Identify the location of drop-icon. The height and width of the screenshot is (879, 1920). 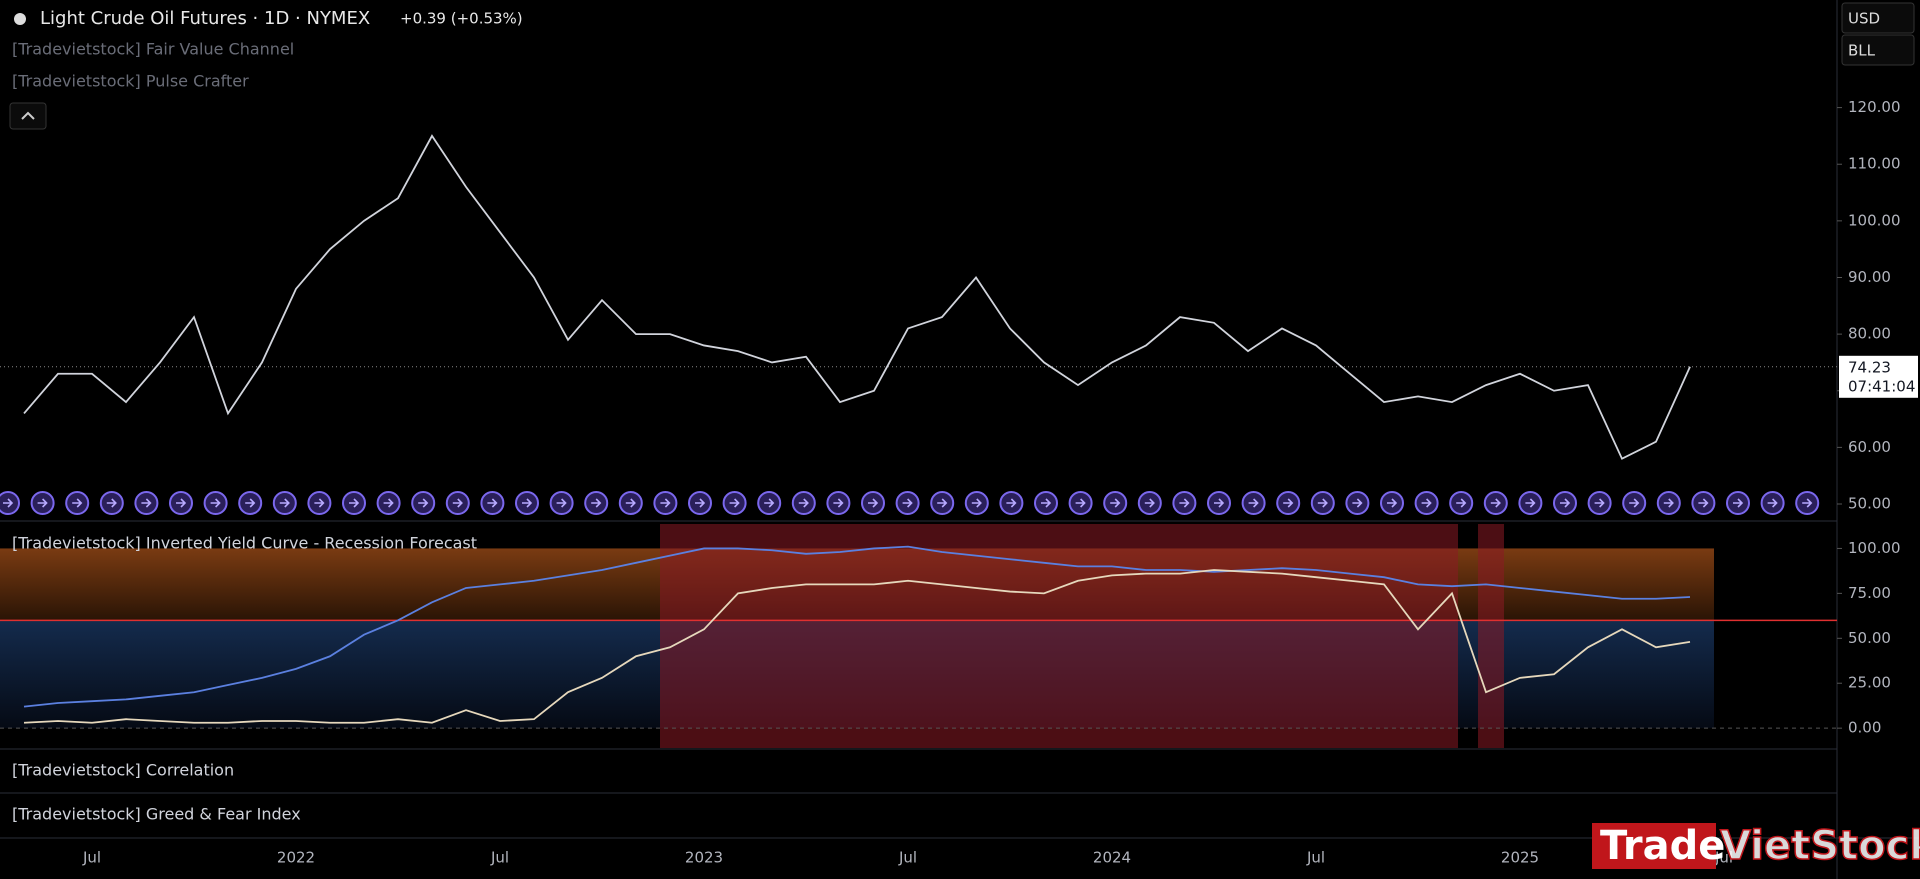
(20, 19).